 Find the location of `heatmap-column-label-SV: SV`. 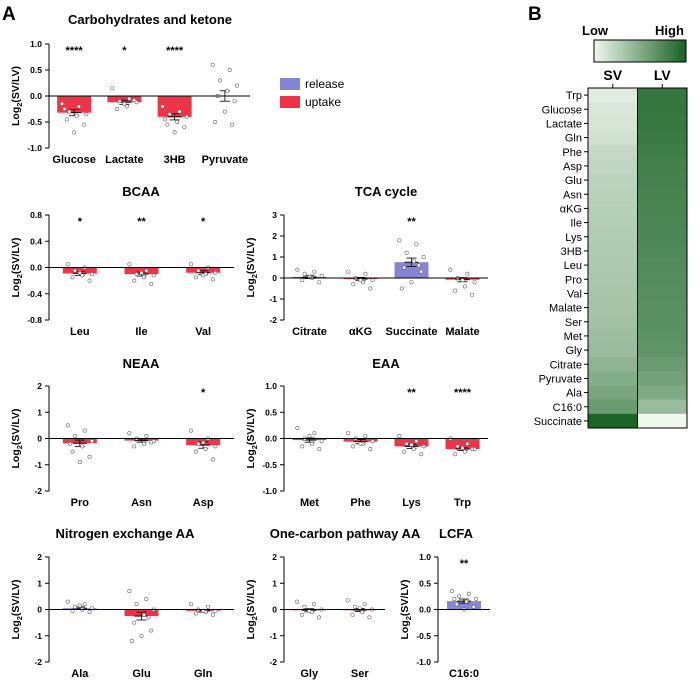

heatmap-column-label-SV: SV is located at coordinates (612, 75).